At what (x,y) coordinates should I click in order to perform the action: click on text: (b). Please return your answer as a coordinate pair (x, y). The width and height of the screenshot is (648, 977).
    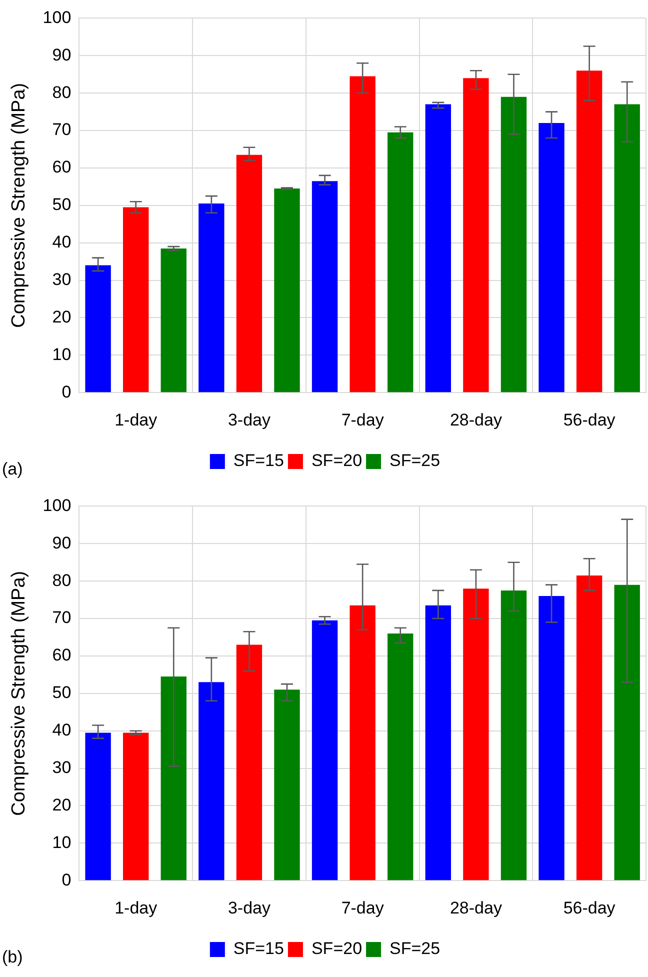
    Looking at the image, I should click on (12, 957).